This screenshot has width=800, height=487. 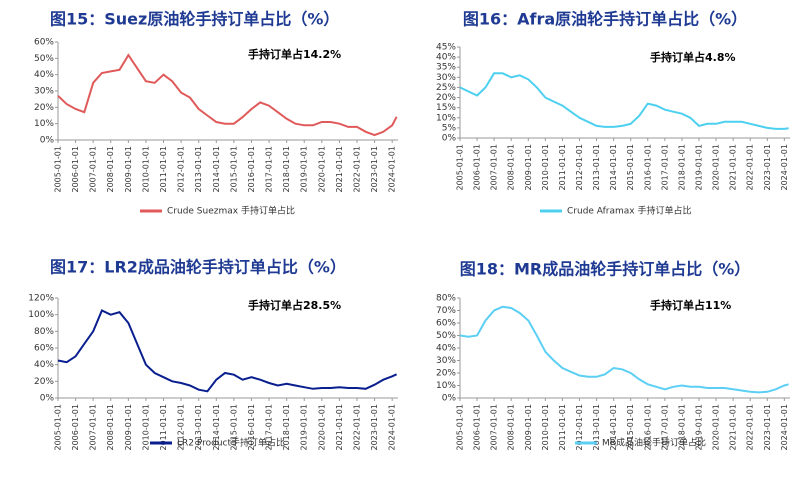 I want to click on legend-label: Crude Aframax 手持订单占比, so click(x=629, y=211).